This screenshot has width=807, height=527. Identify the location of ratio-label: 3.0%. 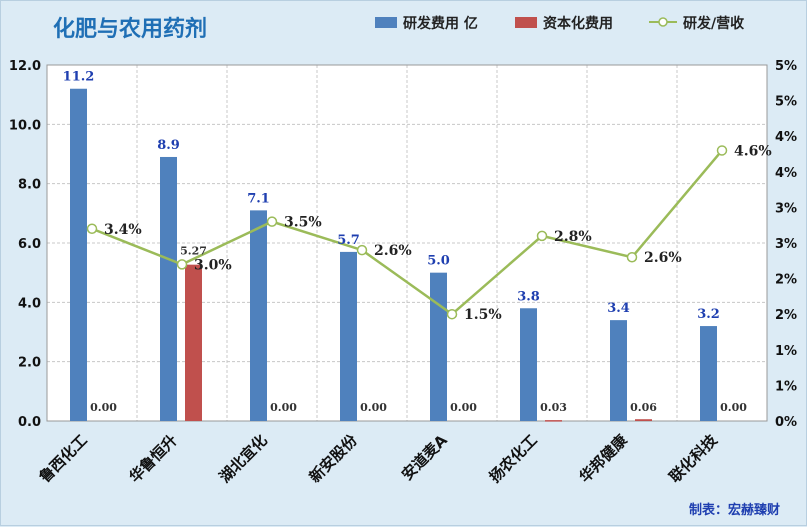
(213, 265).